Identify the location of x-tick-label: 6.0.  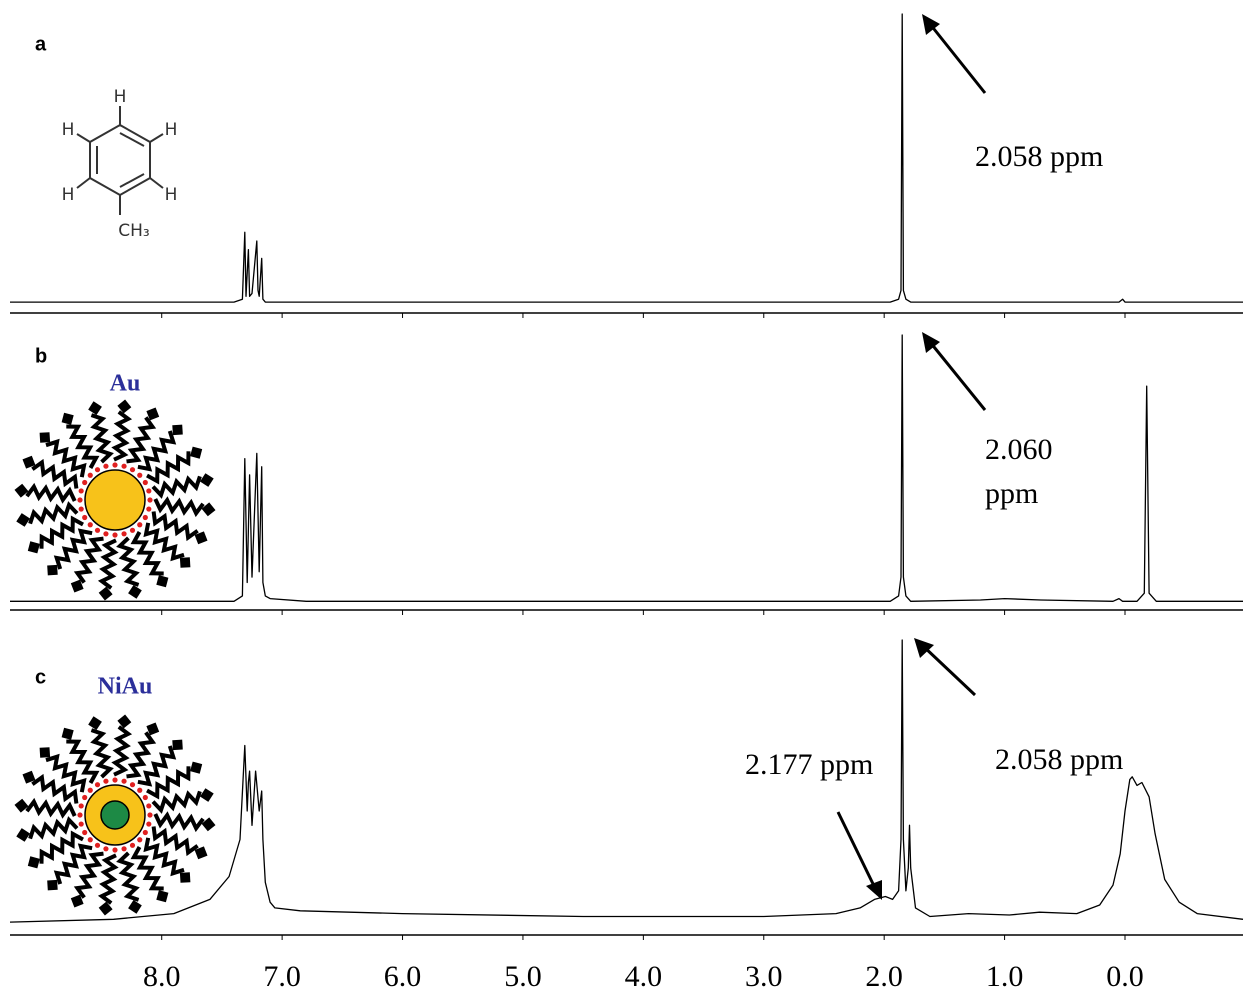
(403, 976).